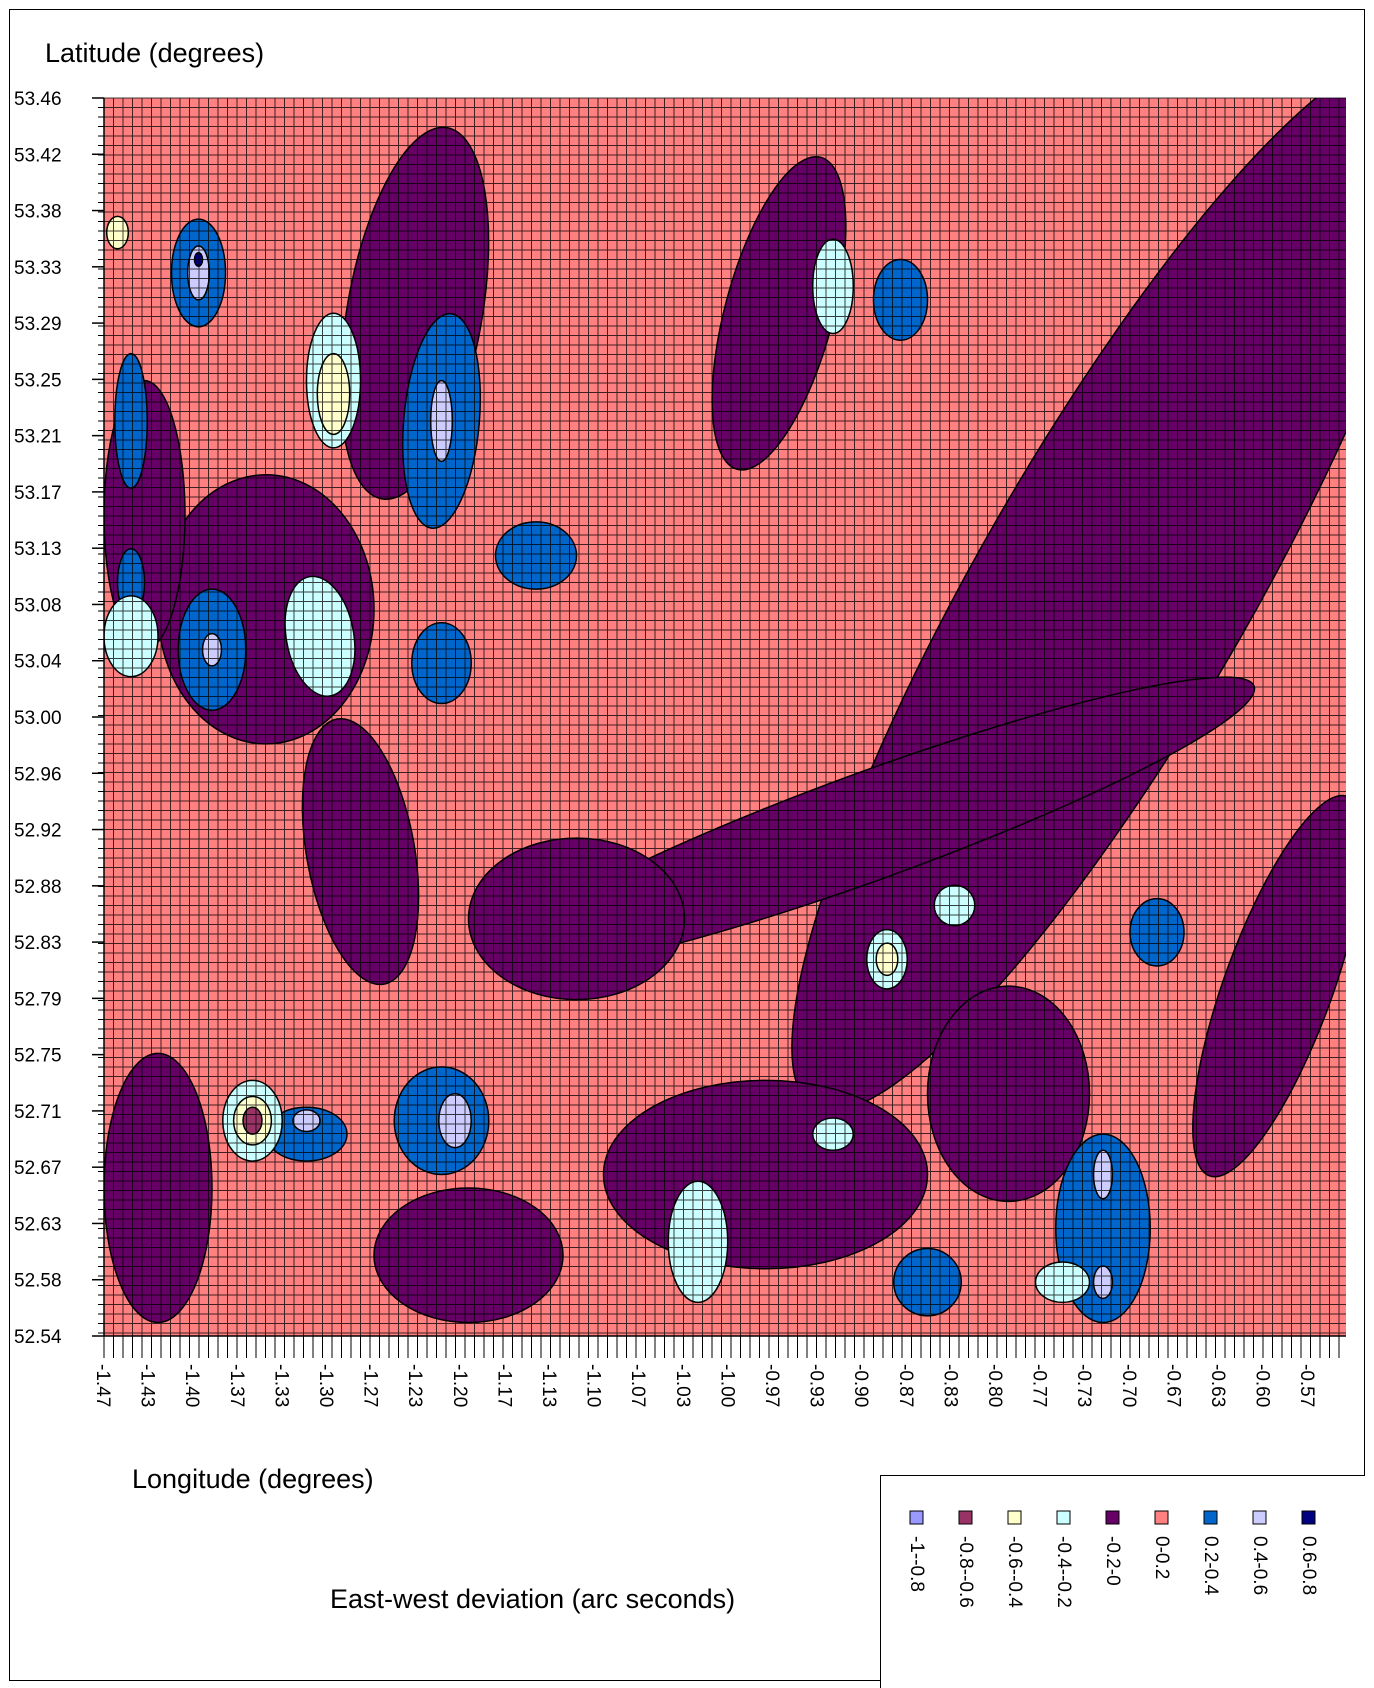 The height and width of the screenshot is (1688, 1374). I want to click on x-tick-label: -1.23, so click(414, 1385).